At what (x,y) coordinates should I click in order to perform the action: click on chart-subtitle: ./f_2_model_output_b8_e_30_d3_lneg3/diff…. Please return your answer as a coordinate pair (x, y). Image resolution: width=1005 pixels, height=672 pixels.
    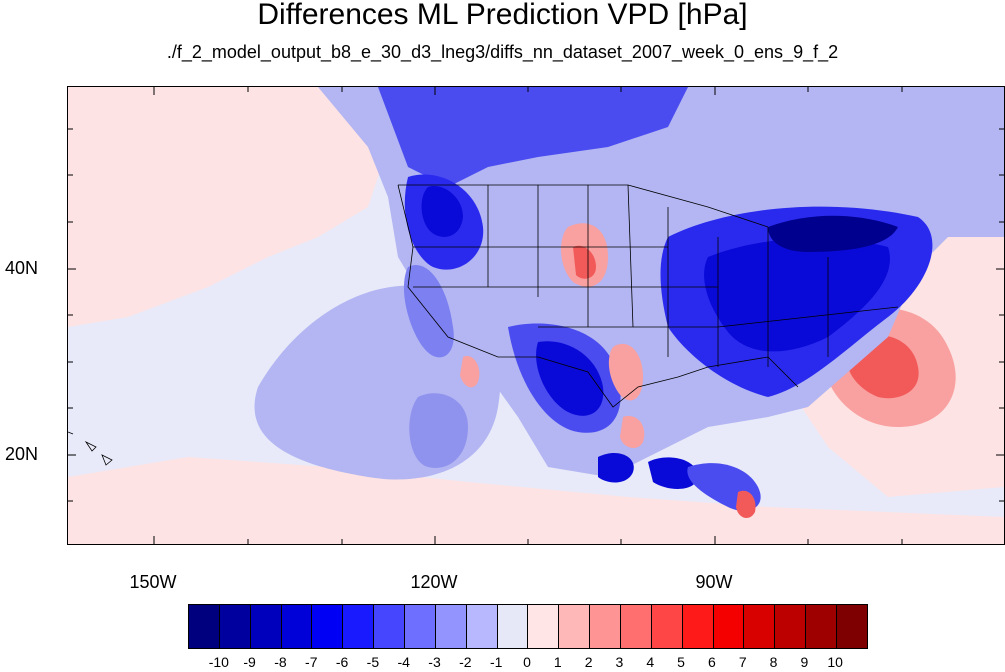
    Looking at the image, I should click on (502, 52).